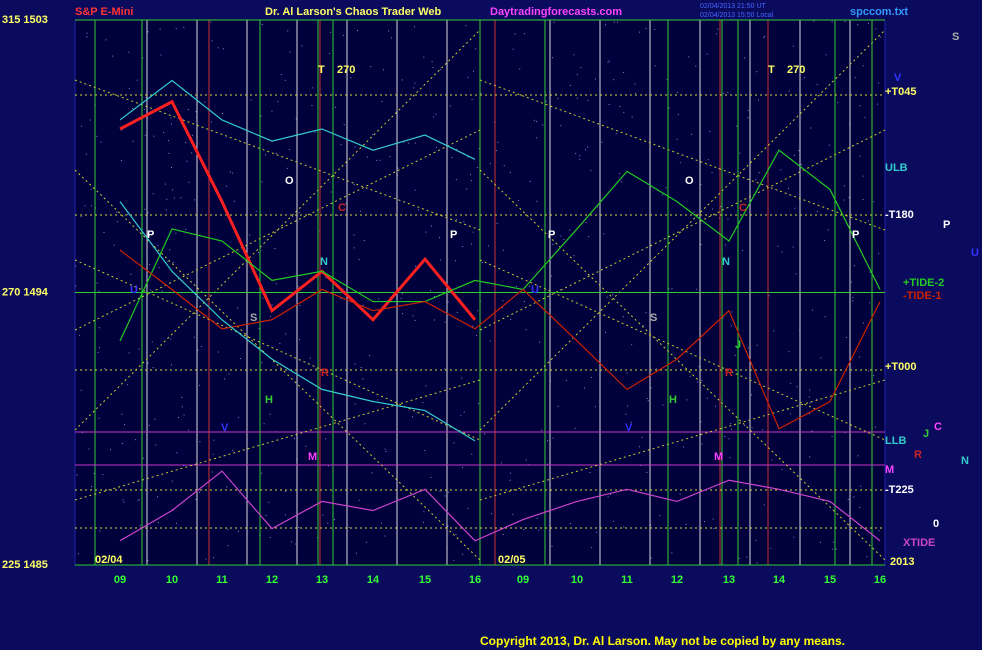  Describe the element at coordinates (673, 400) in the screenshot. I see `annotation: H` at that location.